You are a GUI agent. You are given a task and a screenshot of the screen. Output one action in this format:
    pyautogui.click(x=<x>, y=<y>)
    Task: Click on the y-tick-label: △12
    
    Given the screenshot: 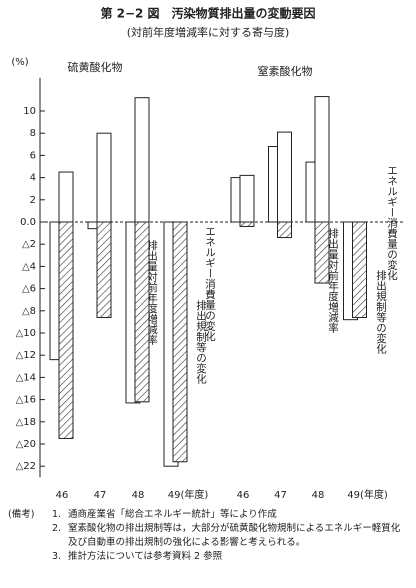 What is the action you would take?
    pyautogui.click(x=26, y=355)
    